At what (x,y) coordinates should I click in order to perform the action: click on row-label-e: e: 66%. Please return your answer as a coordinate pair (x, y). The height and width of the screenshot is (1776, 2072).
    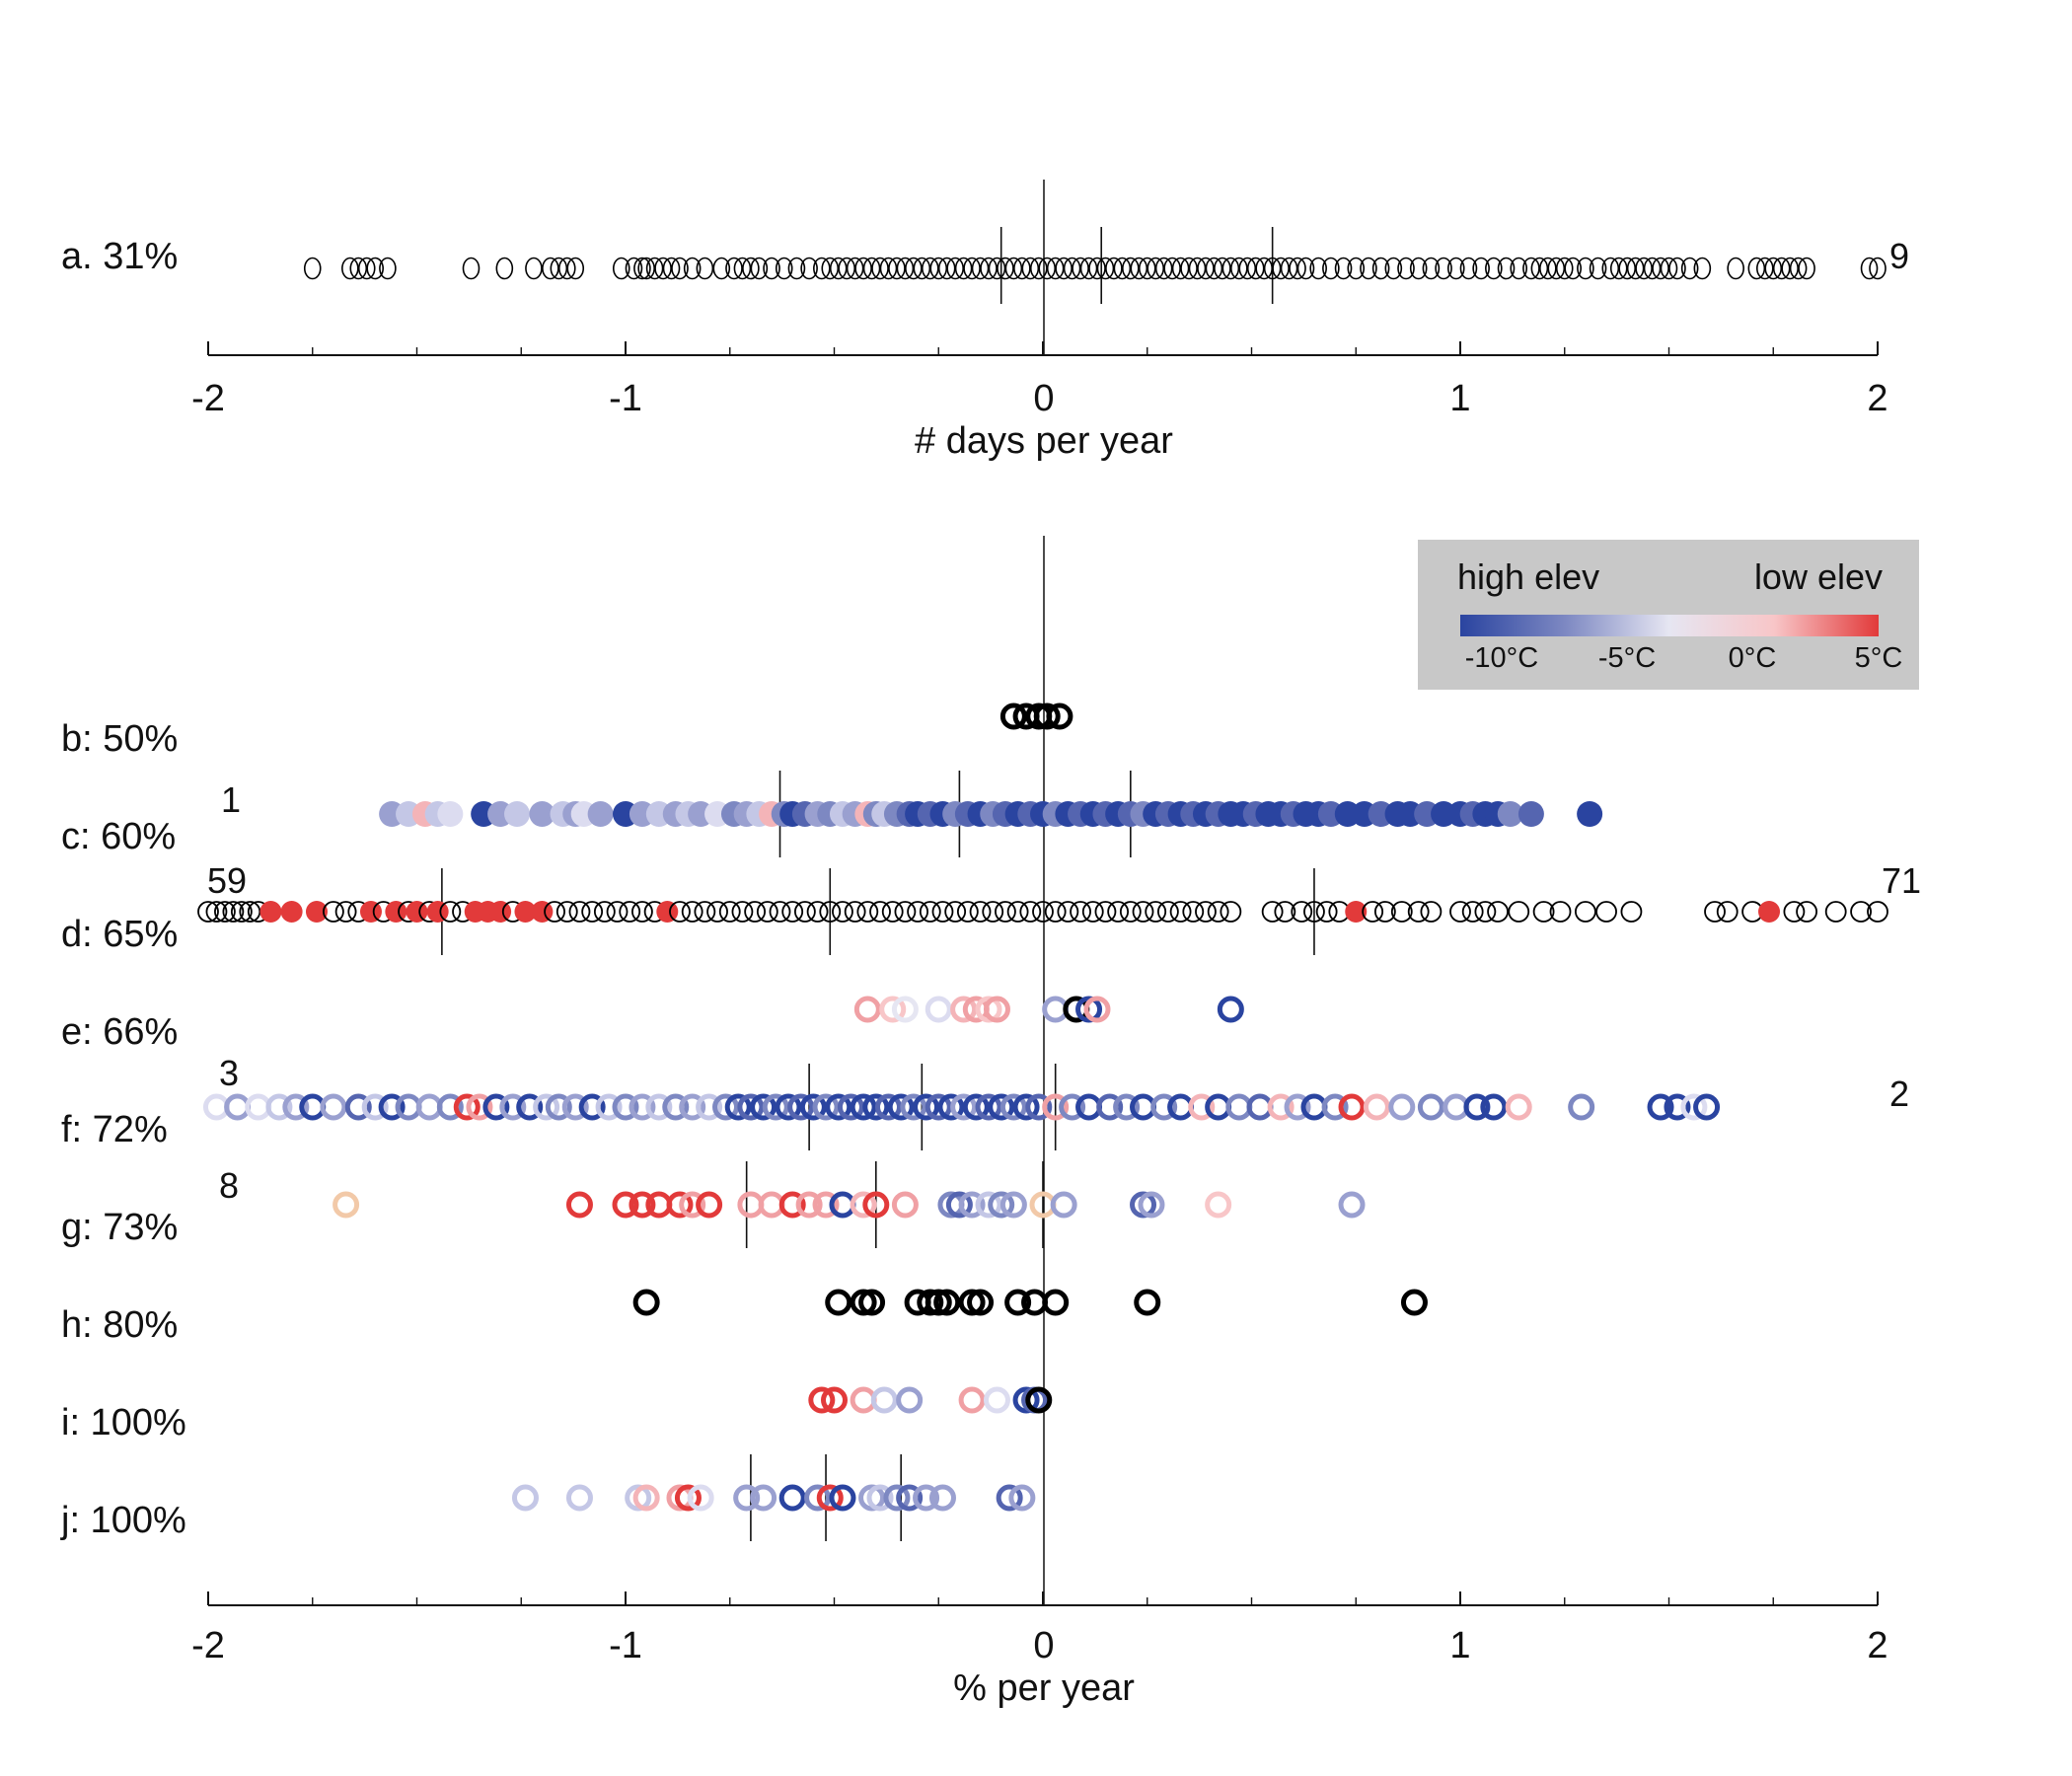
    Looking at the image, I should click on (120, 1032).